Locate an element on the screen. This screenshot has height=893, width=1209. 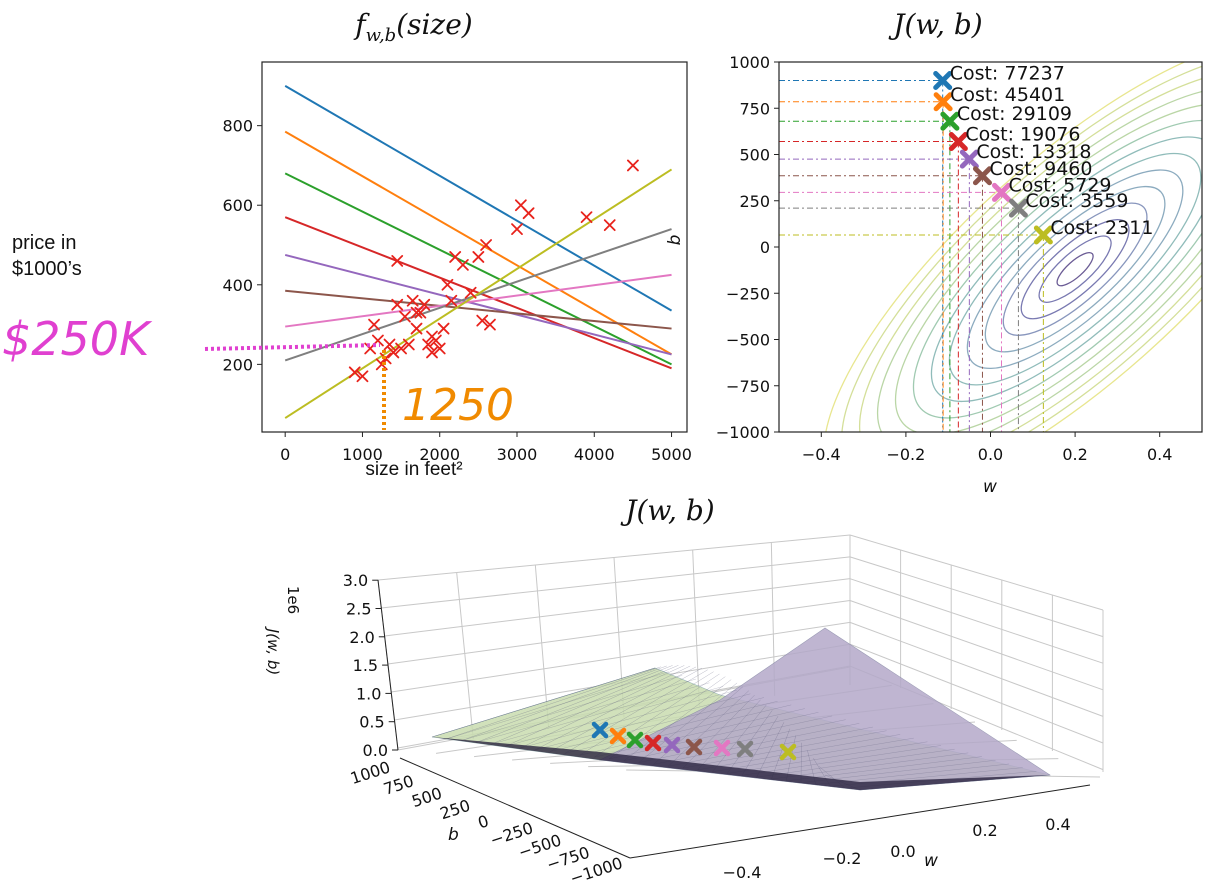
price-note: $250K is located at coordinates (77, 339).